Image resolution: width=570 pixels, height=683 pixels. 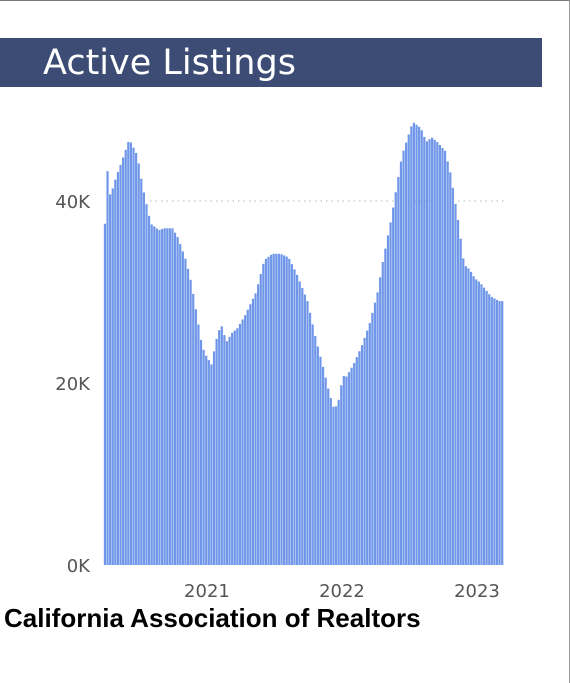 What do you see at coordinates (169, 63) in the screenshot?
I see `chart-title: Active Listings` at bounding box center [169, 63].